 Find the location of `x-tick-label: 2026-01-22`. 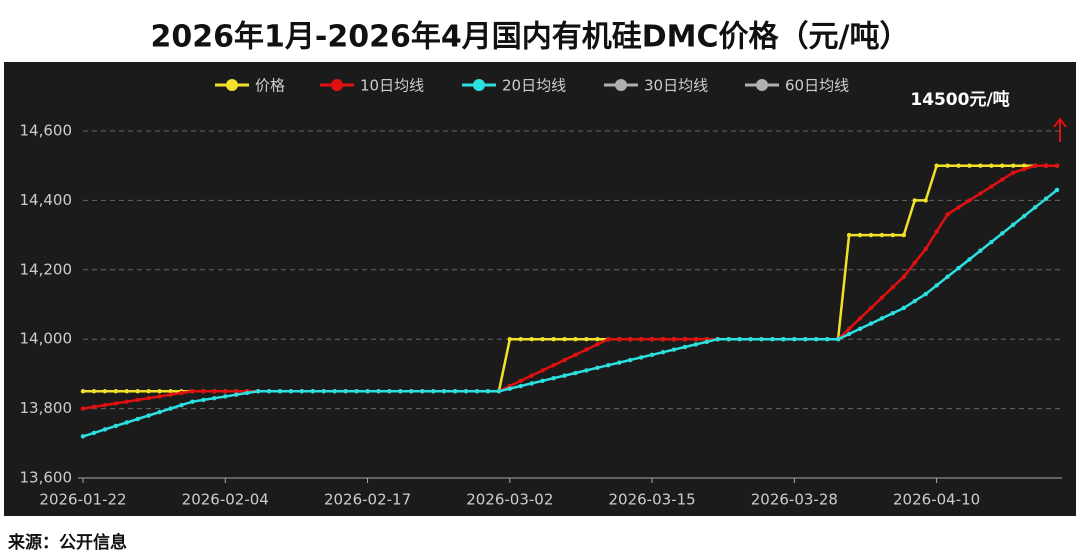

x-tick-label: 2026-01-22 is located at coordinates (82, 500).